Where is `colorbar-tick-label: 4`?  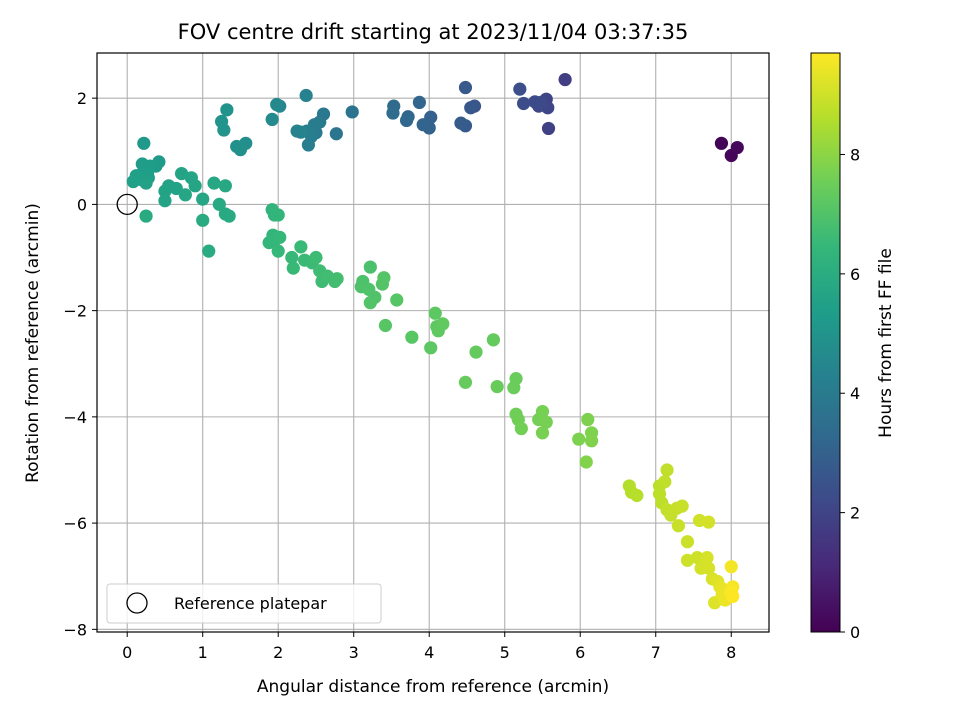 colorbar-tick-label: 4 is located at coordinates (855, 393).